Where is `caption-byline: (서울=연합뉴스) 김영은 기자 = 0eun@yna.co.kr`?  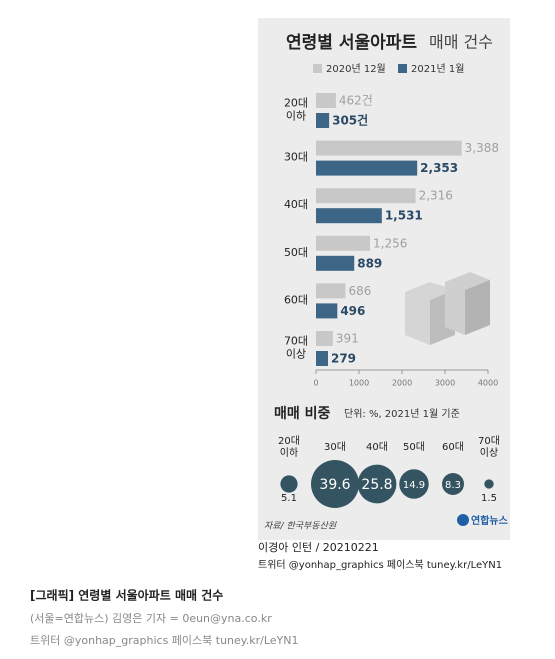 caption-byline: (서울=연합뉴스) 김영은 기자 = 0eun@yna.co.kr is located at coordinates (151, 618).